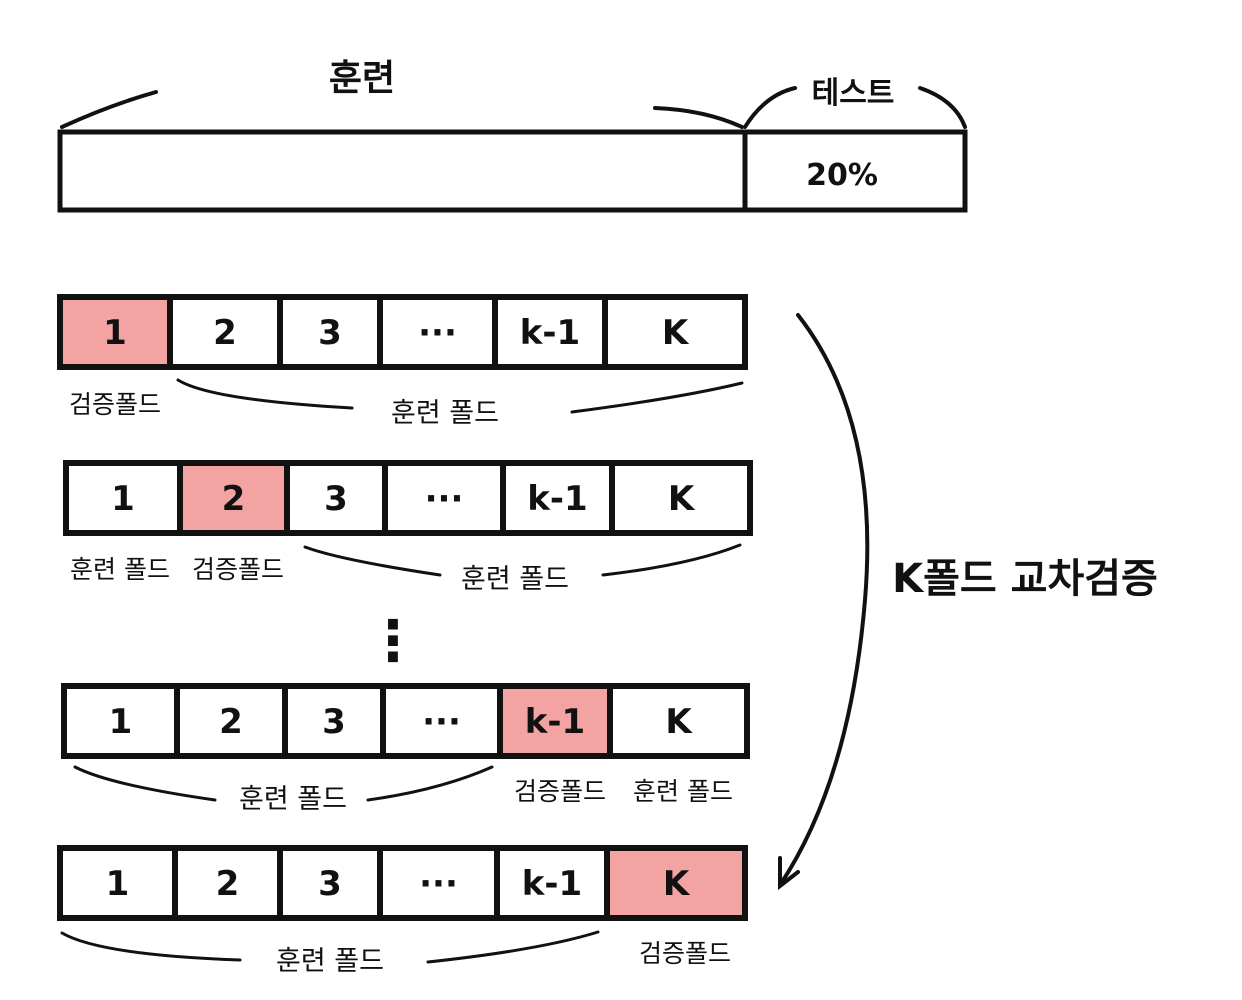 Image resolution: width=1242 pixels, height=1000 pixels. What do you see at coordinates (265, 394) in the screenshot?
I see `row1-train-line-left` at bounding box center [265, 394].